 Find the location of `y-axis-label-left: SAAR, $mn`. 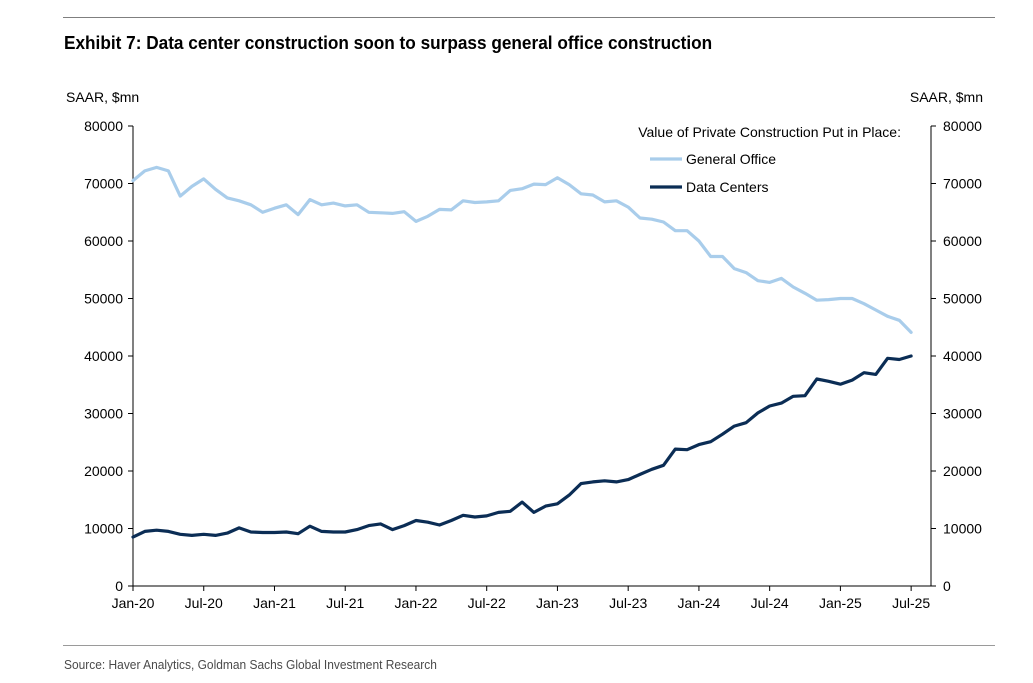

y-axis-label-left: SAAR, $mn is located at coordinates (102, 97).